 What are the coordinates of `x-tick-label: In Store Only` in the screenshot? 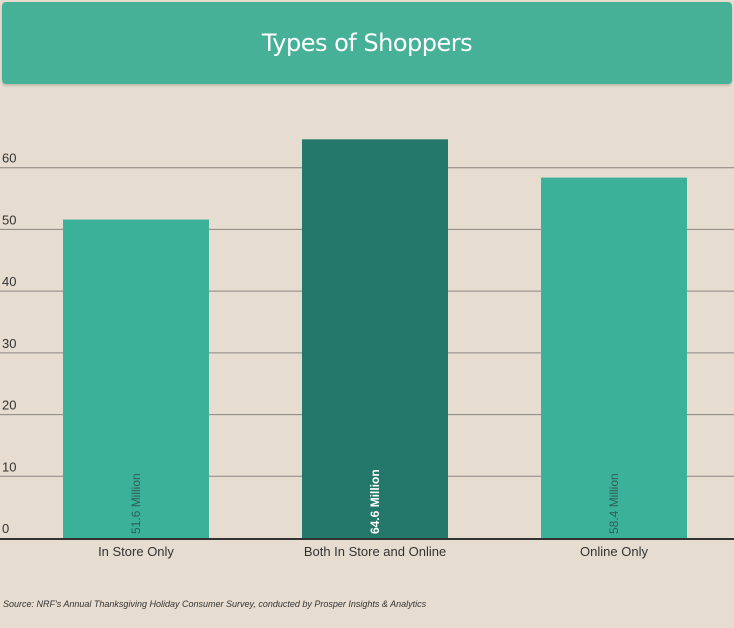 It's located at (136, 551).